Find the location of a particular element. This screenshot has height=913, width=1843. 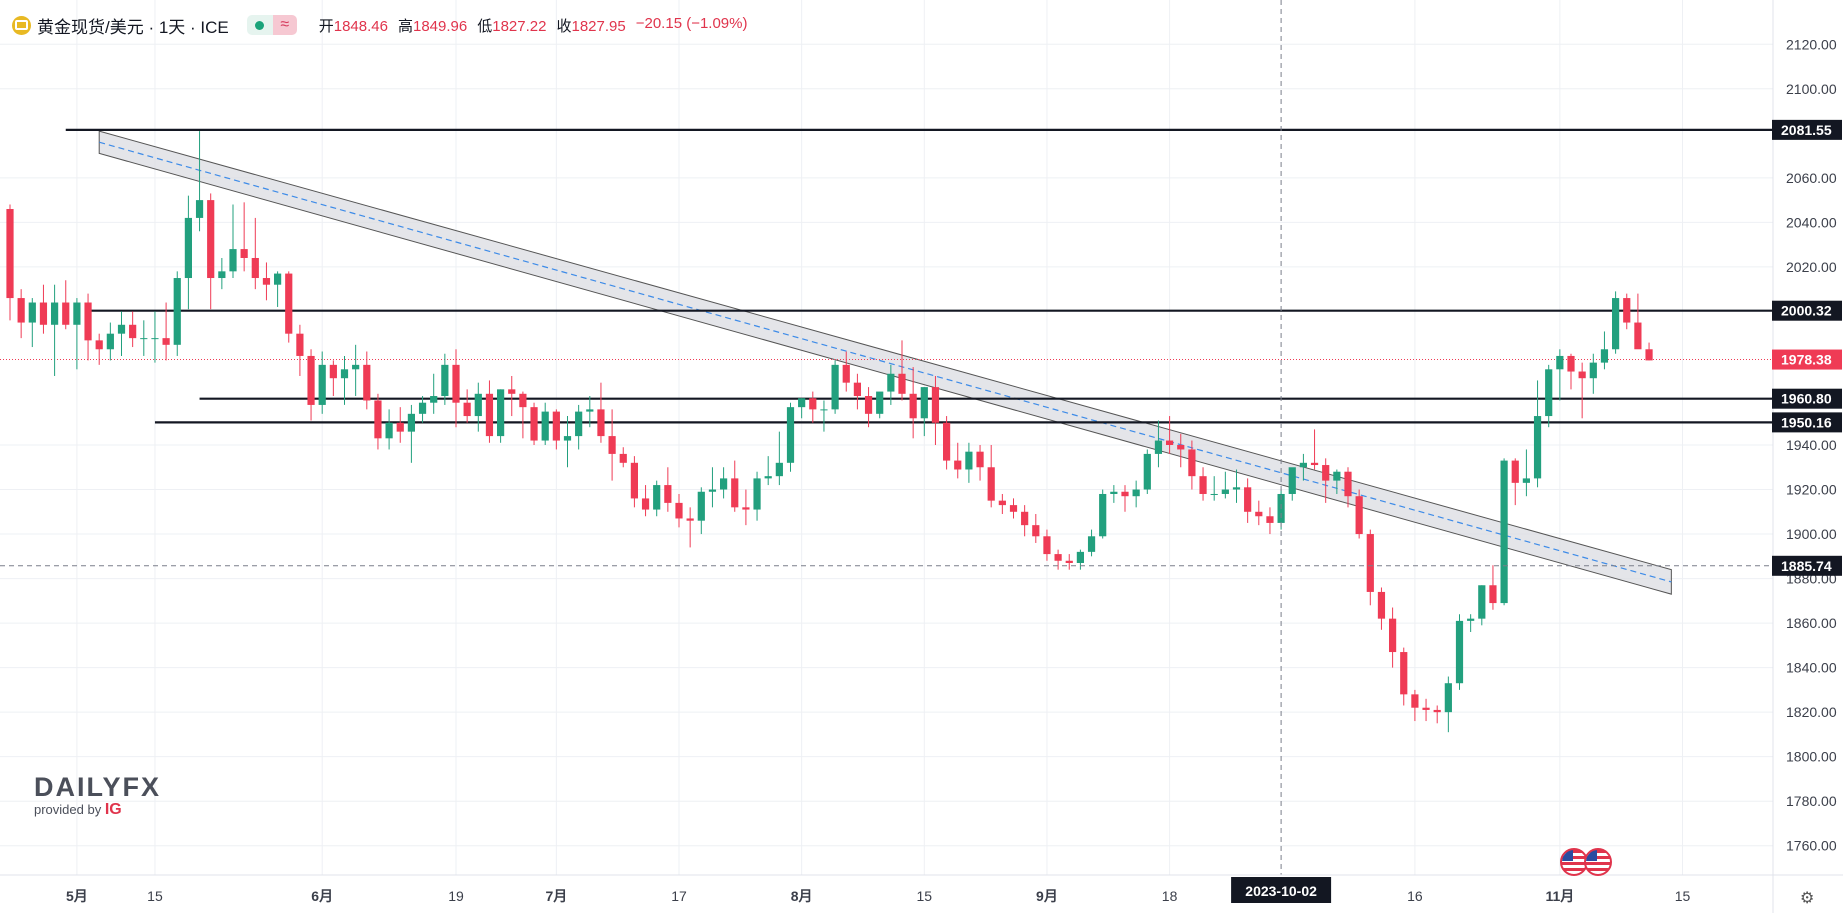

low-value: 1827.22 is located at coordinates (519, 26).